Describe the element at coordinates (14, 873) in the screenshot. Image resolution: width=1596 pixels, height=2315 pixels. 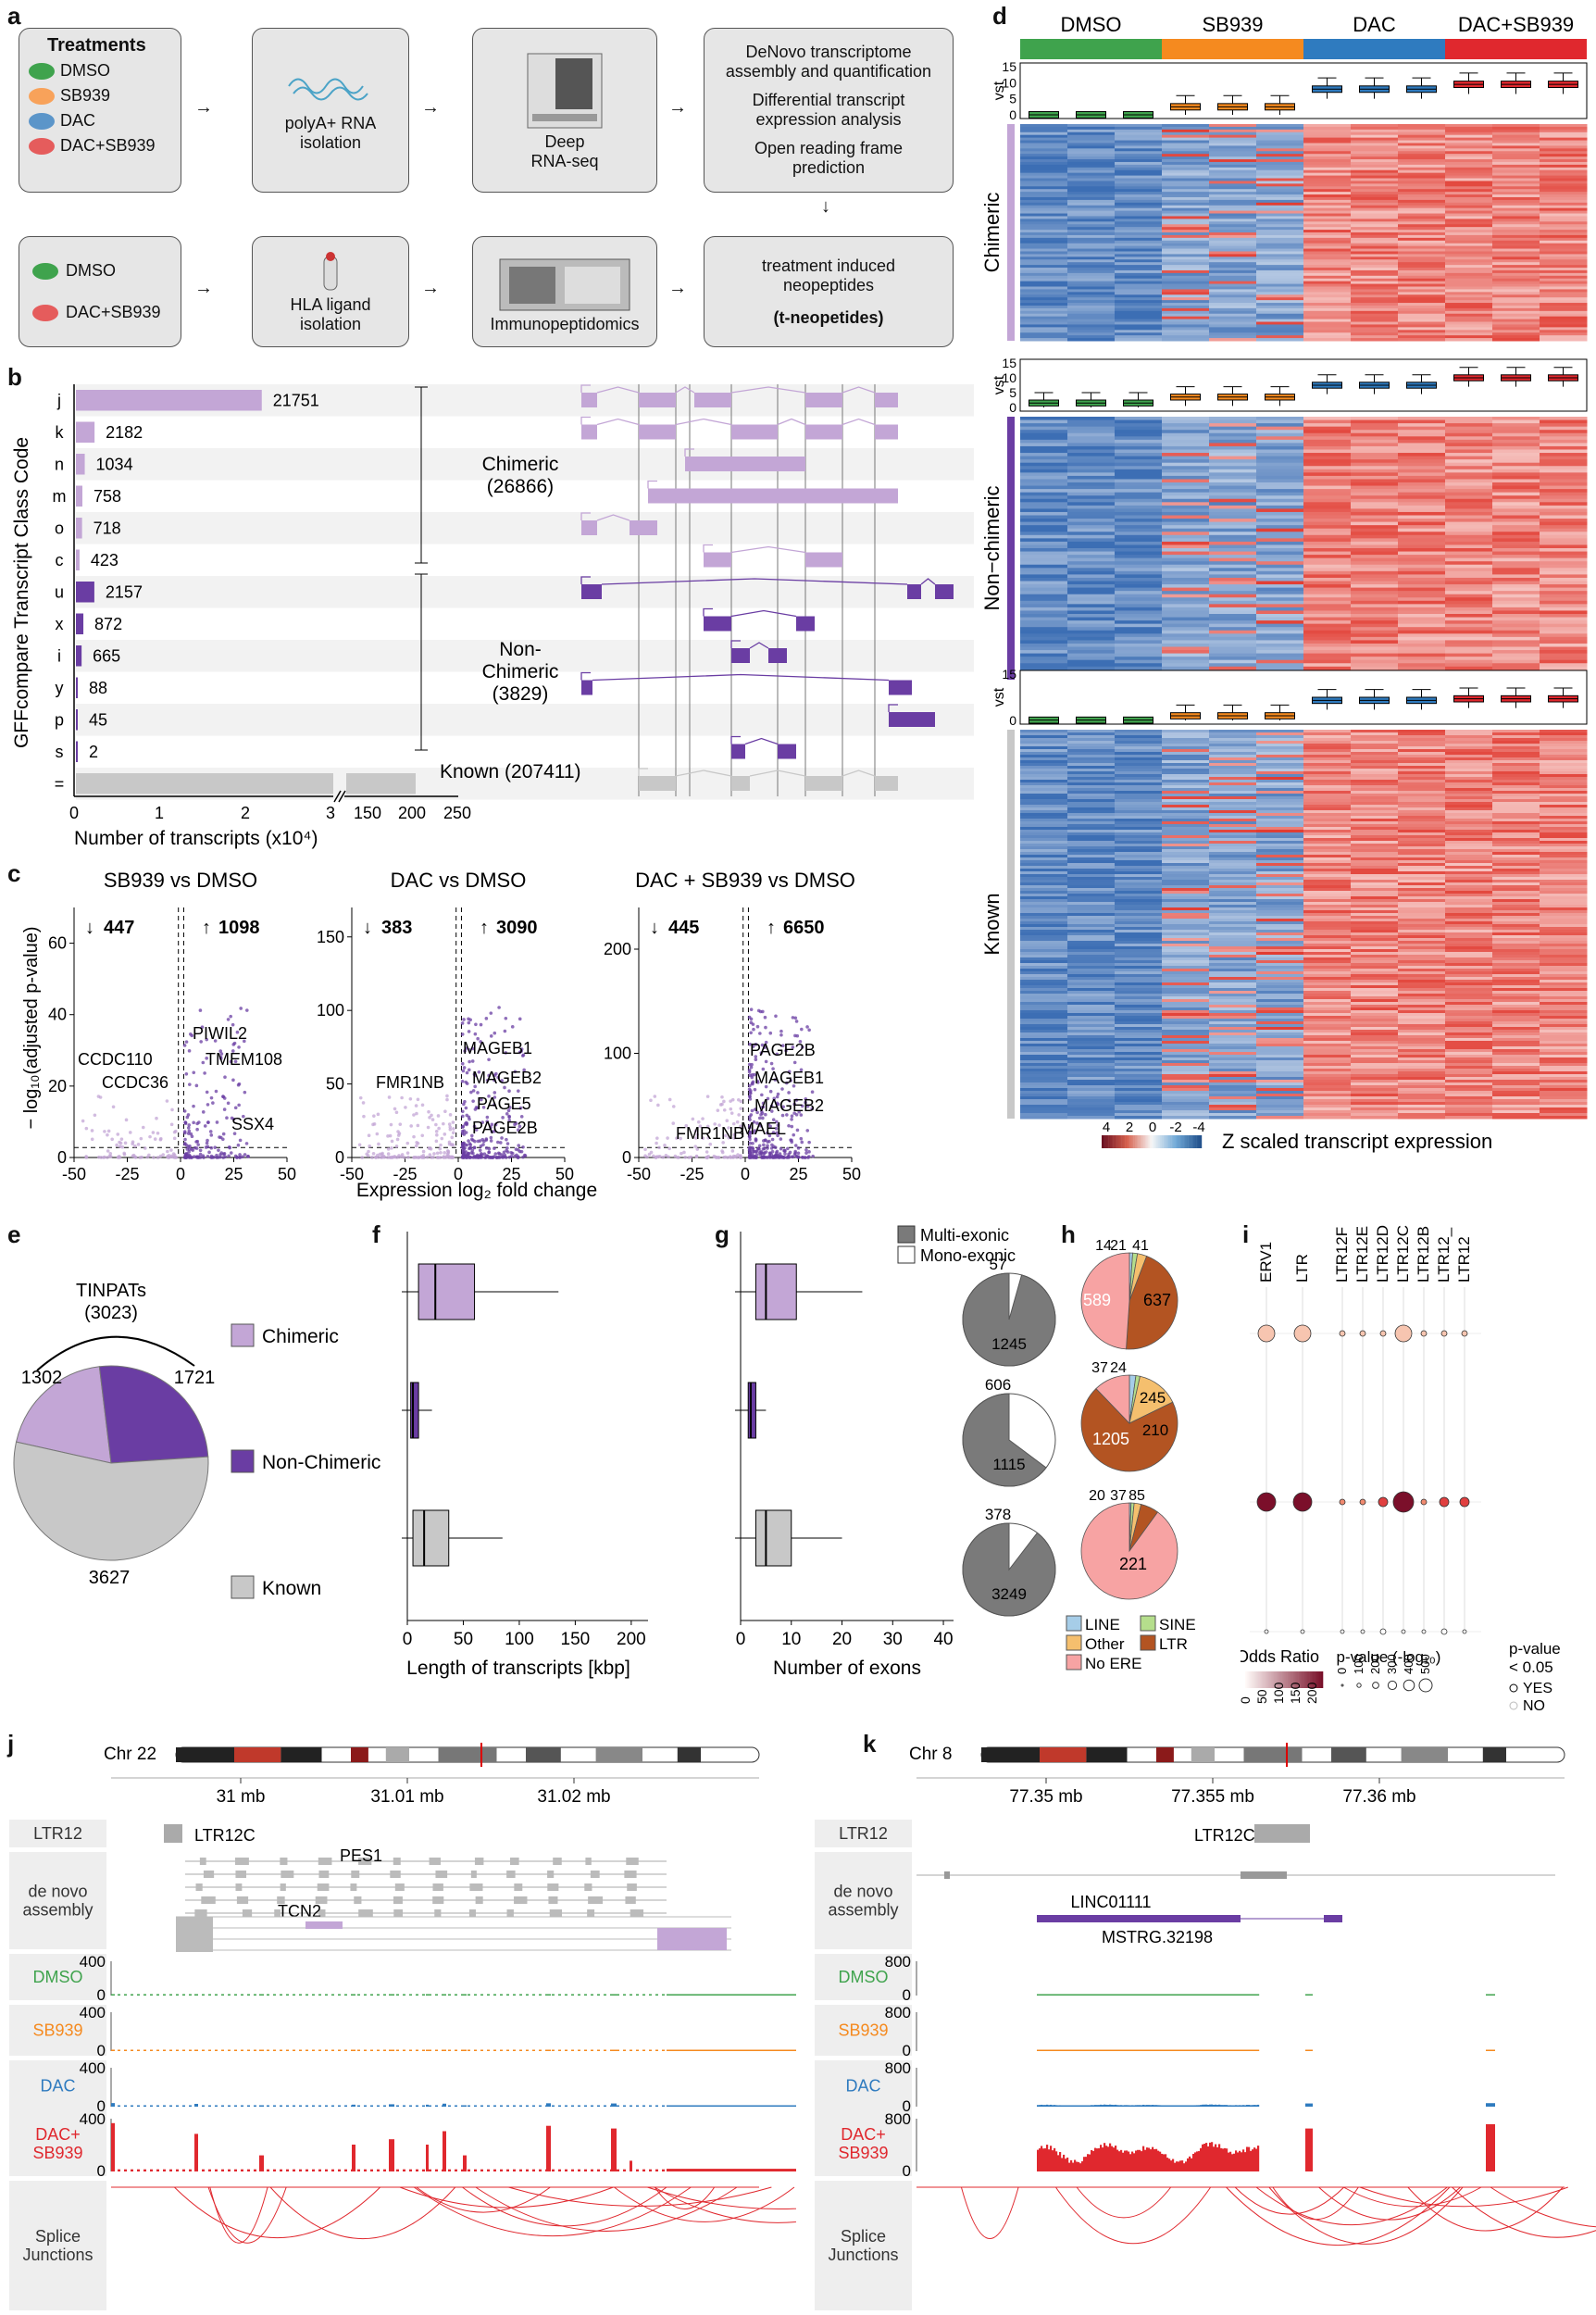
I see `panel-label-c: c` at that location.